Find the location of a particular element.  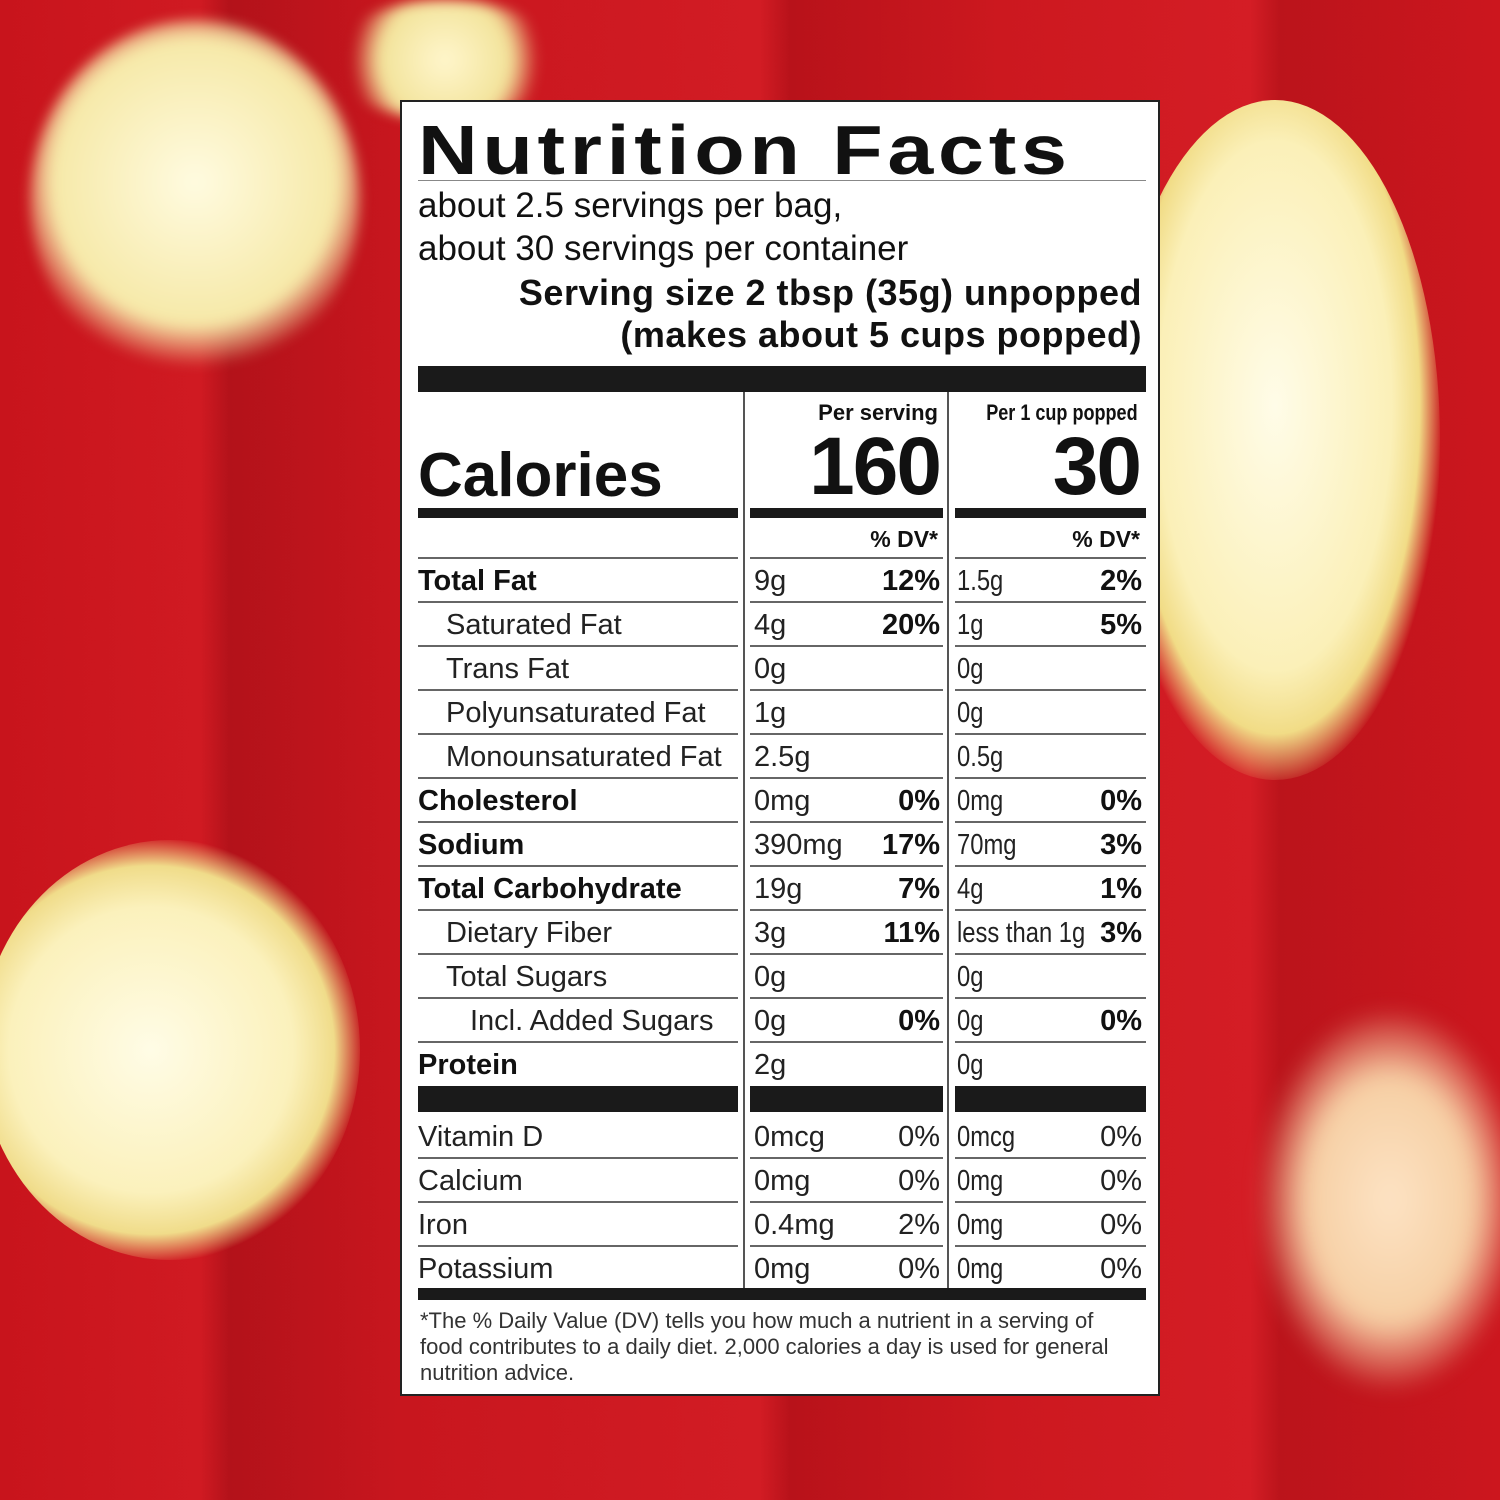

nutrient-name: Potassium is located at coordinates (486, 1269).